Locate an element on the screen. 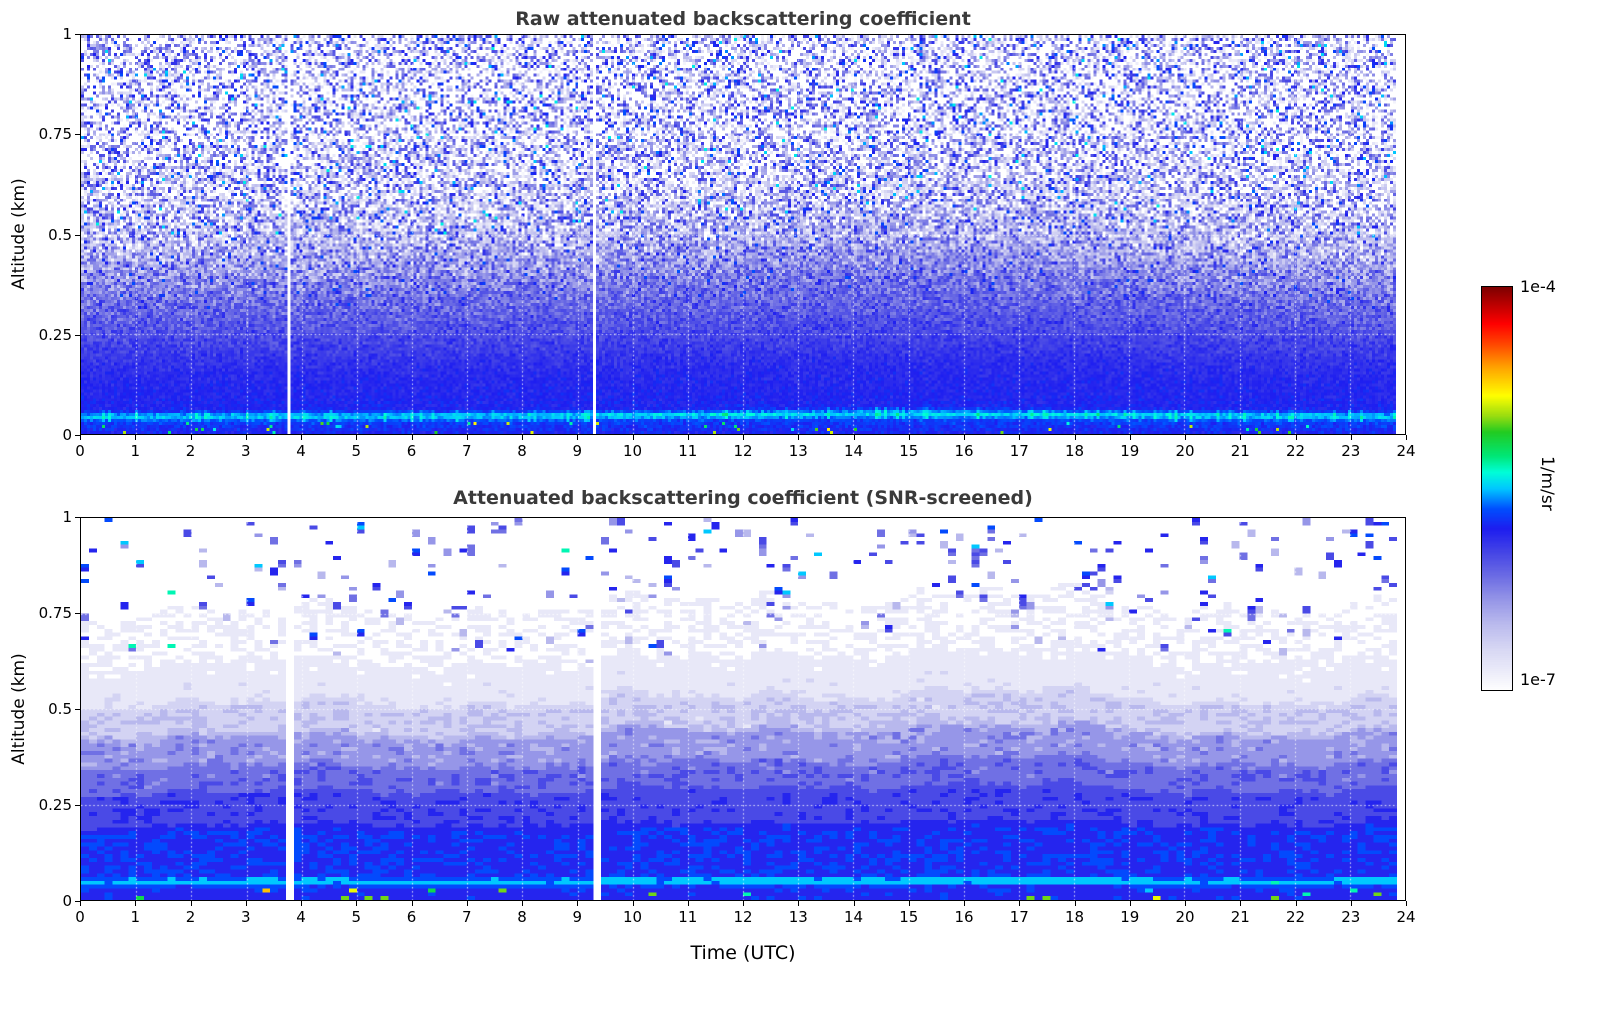 Image resolution: width=1621 pixels, height=1020 pixels. colorbar-max-label: 1e-4 is located at coordinates (1538, 286).